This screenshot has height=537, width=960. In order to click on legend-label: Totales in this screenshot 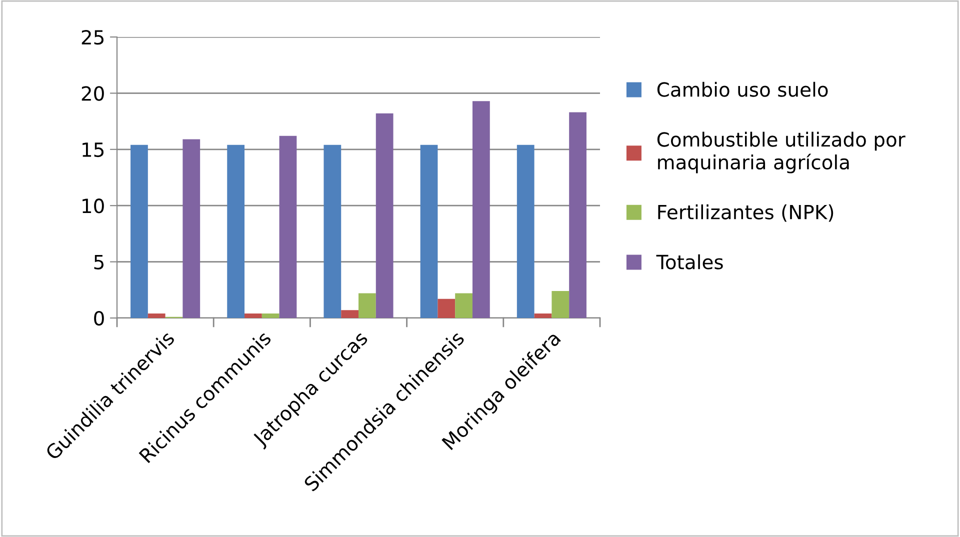, I will do `click(689, 262)`.